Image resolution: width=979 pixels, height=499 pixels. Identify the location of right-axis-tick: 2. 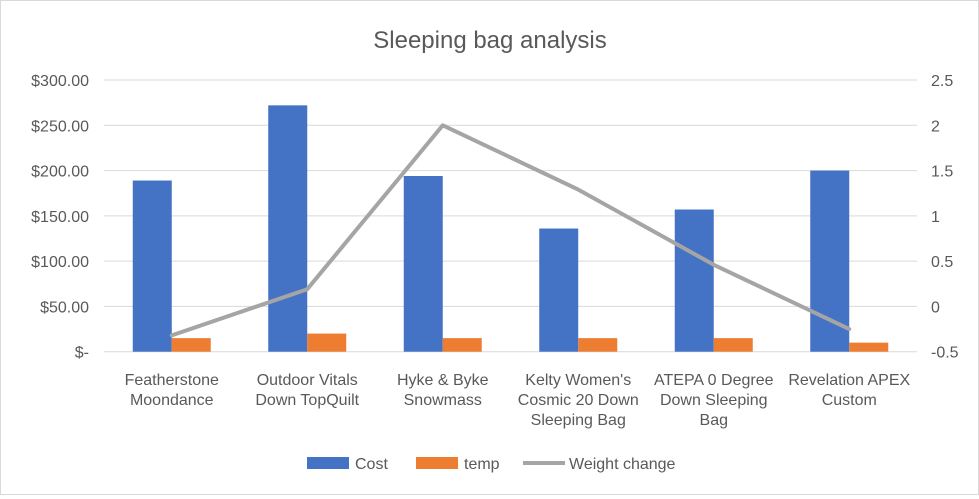
(935, 126).